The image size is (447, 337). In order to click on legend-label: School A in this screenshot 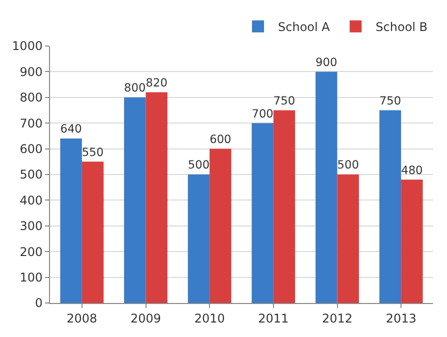, I will do `click(304, 27)`.